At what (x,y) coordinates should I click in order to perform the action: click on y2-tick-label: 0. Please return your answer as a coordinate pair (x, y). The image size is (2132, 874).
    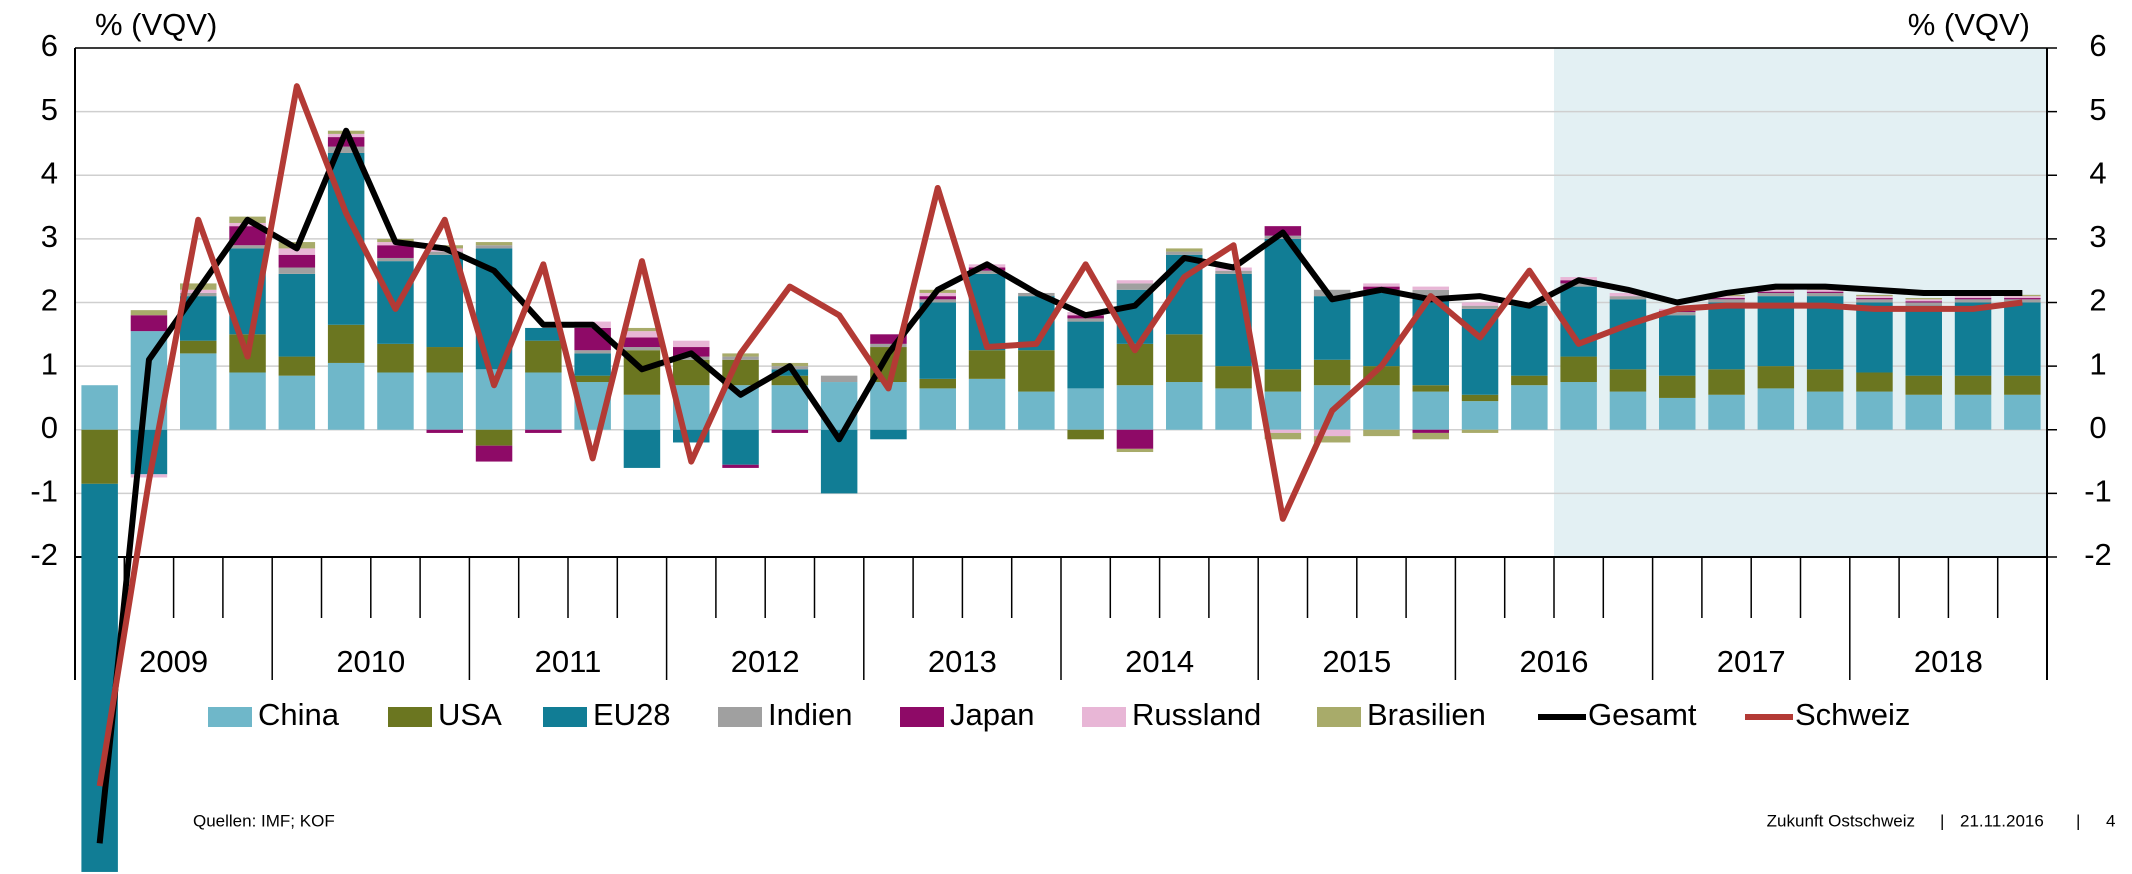
    Looking at the image, I should click on (2097, 427).